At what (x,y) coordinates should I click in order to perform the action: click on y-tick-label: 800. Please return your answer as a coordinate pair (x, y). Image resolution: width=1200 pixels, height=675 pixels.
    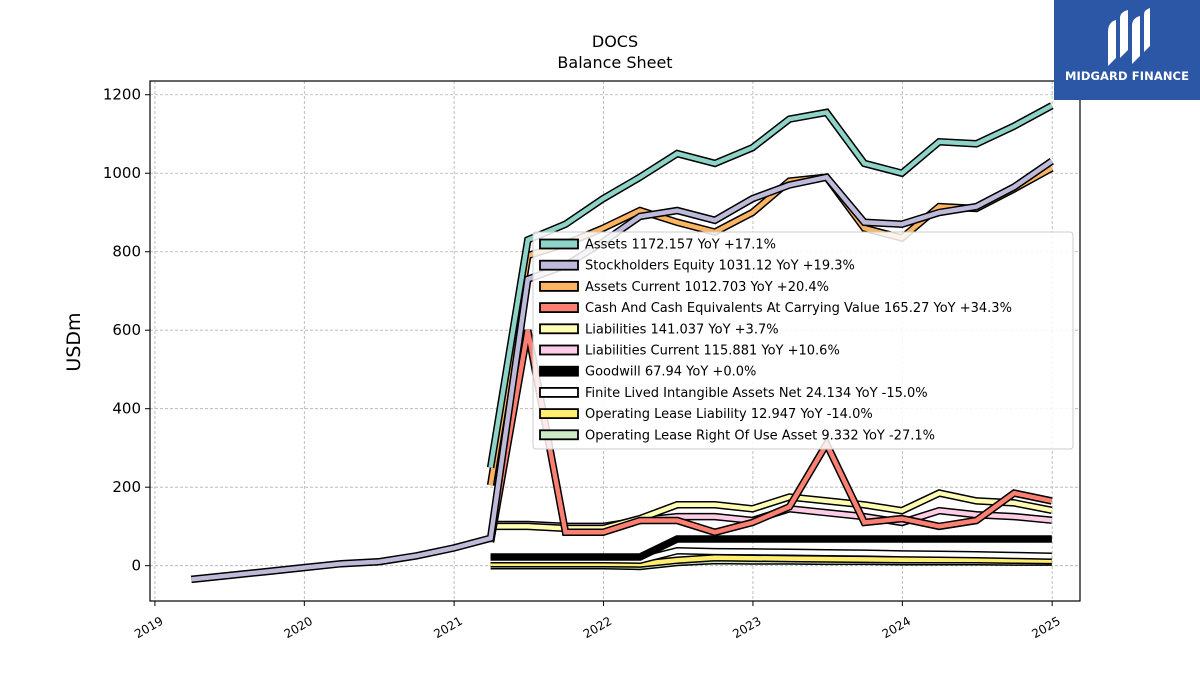
    Looking at the image, I should click on (126, 252).